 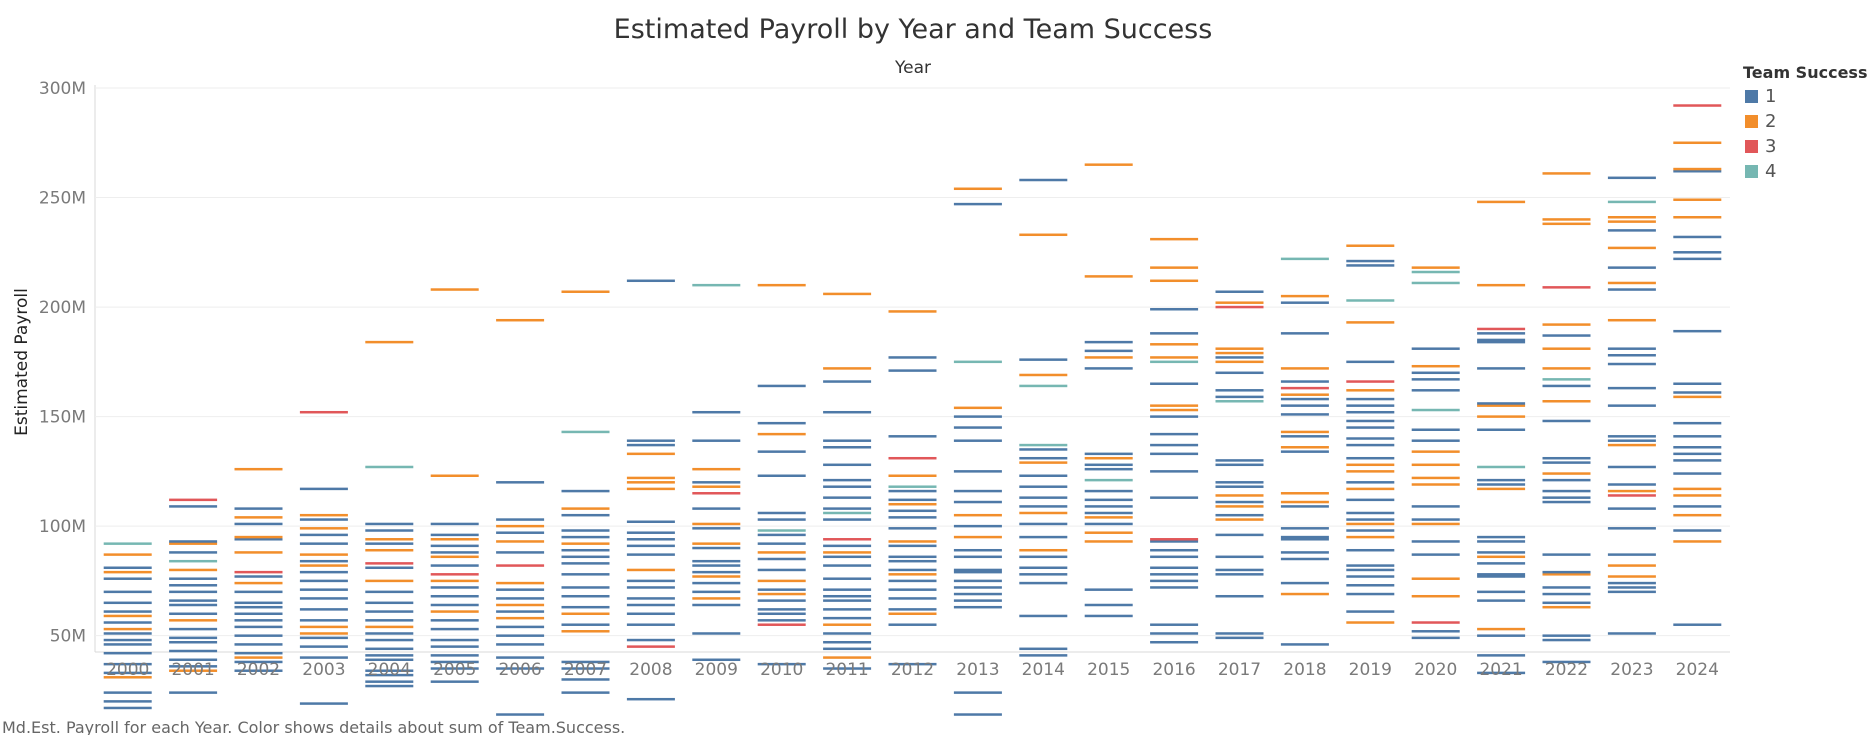 What do you see at coordinates (716, 670) in the screenshot?
I see `x-tick-label: 2009` at bounding box center [716, 670].